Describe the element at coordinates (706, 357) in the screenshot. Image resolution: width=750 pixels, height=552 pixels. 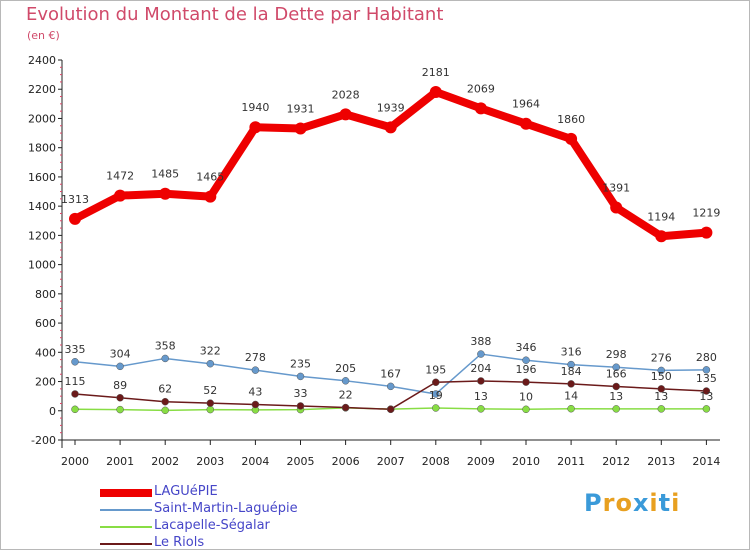
I see `data-label: 280` at that location.